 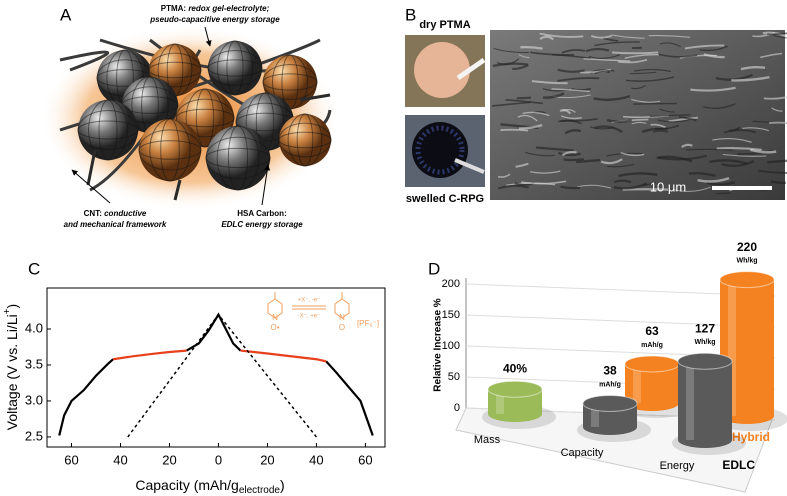 What do you see at coordinates (93, 213) in the screenshot?
I see `term: CNT:` at bounding box center [93, 213].